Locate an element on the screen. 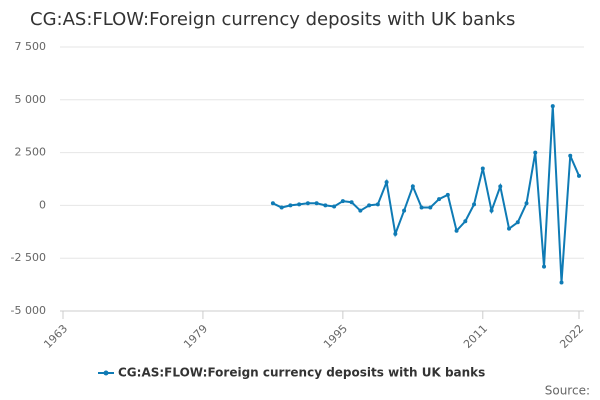  y-tick-label: 7 500 is located at coordinates (31, 46).